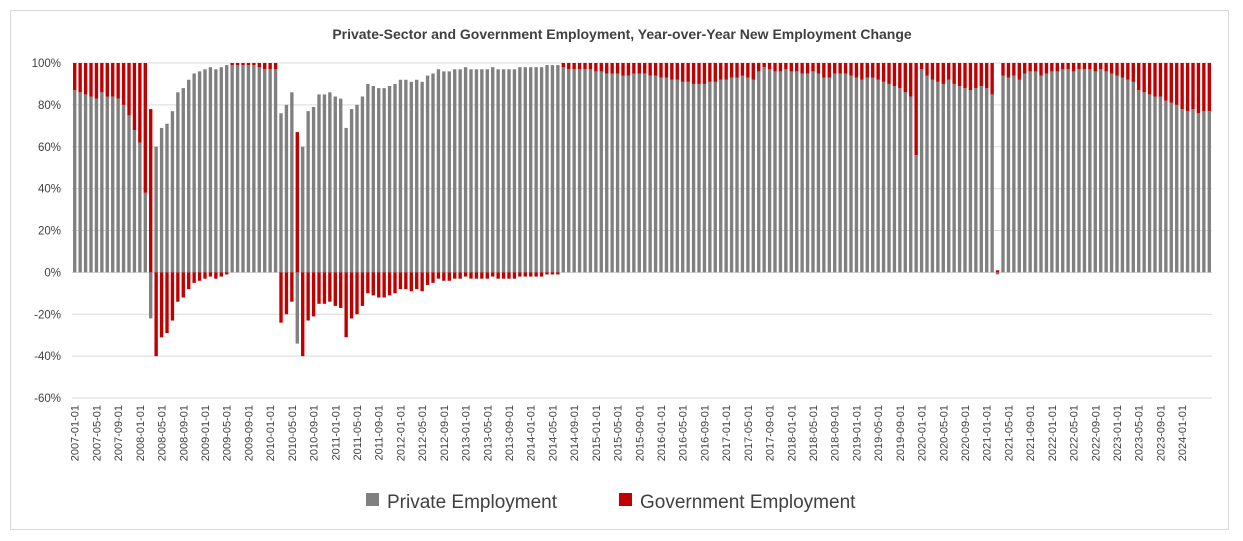 The height and width of the screenshot is (541, 1243). Describe the element at coordinates (748, 502) in the screenshot. I see `legend-label-government: Government Employment` at that location.